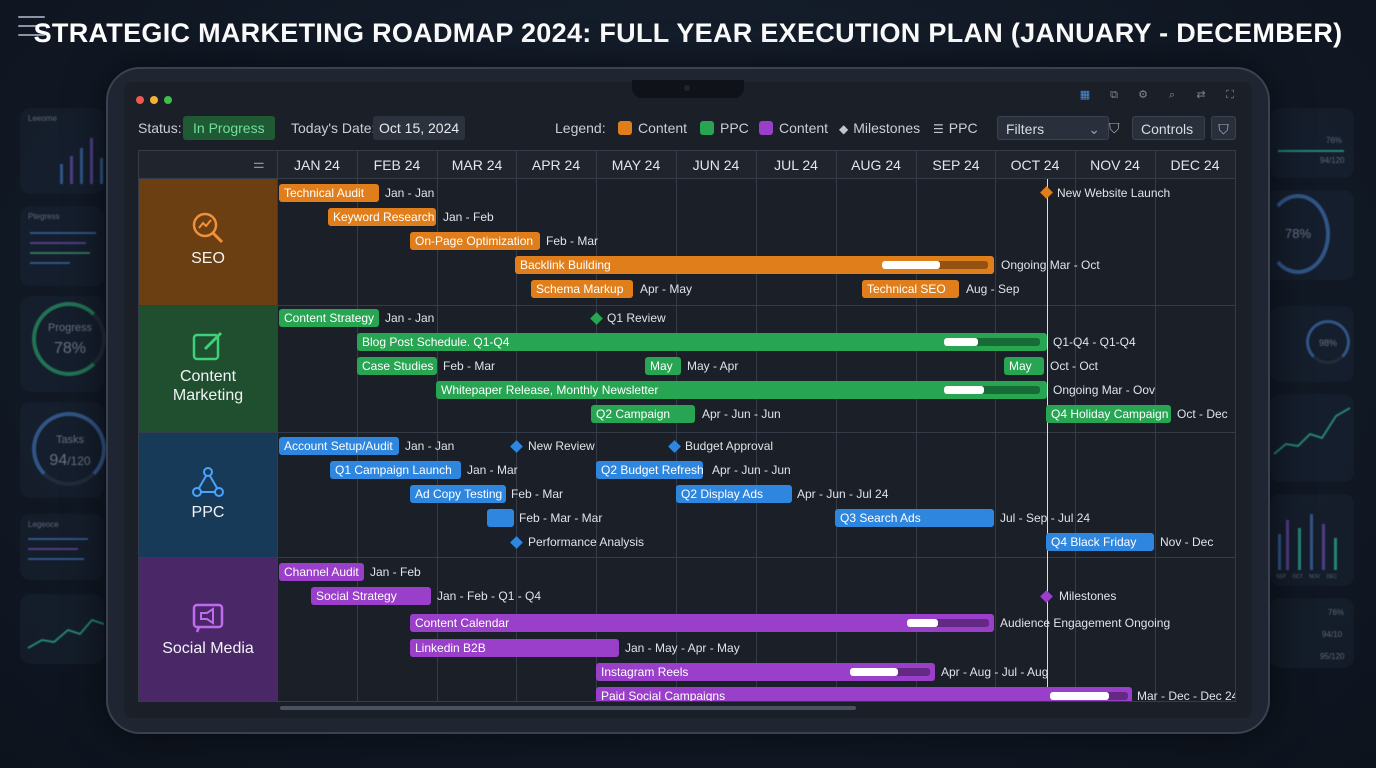 This screenshot has height=768, width=1376. Describe the element at coordinates (430, 446) in the screenshot. I see `task-date-label: Jan - Jan` at that location.